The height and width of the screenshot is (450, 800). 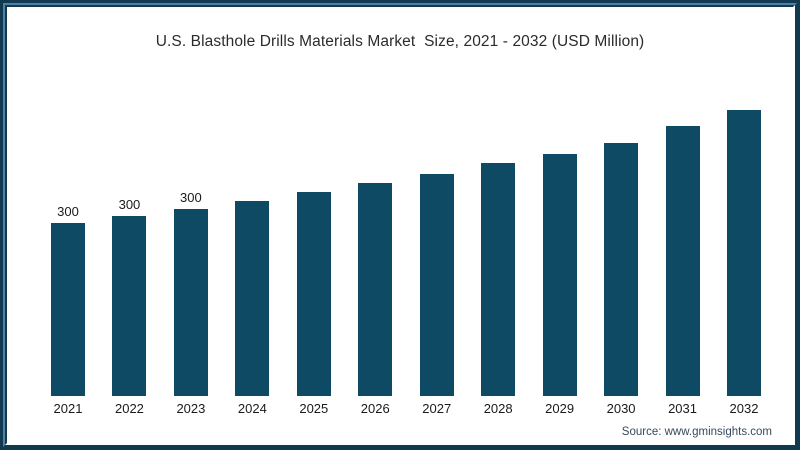 I want to click on bar-column: 300 2023, so click(x=191, y=303).